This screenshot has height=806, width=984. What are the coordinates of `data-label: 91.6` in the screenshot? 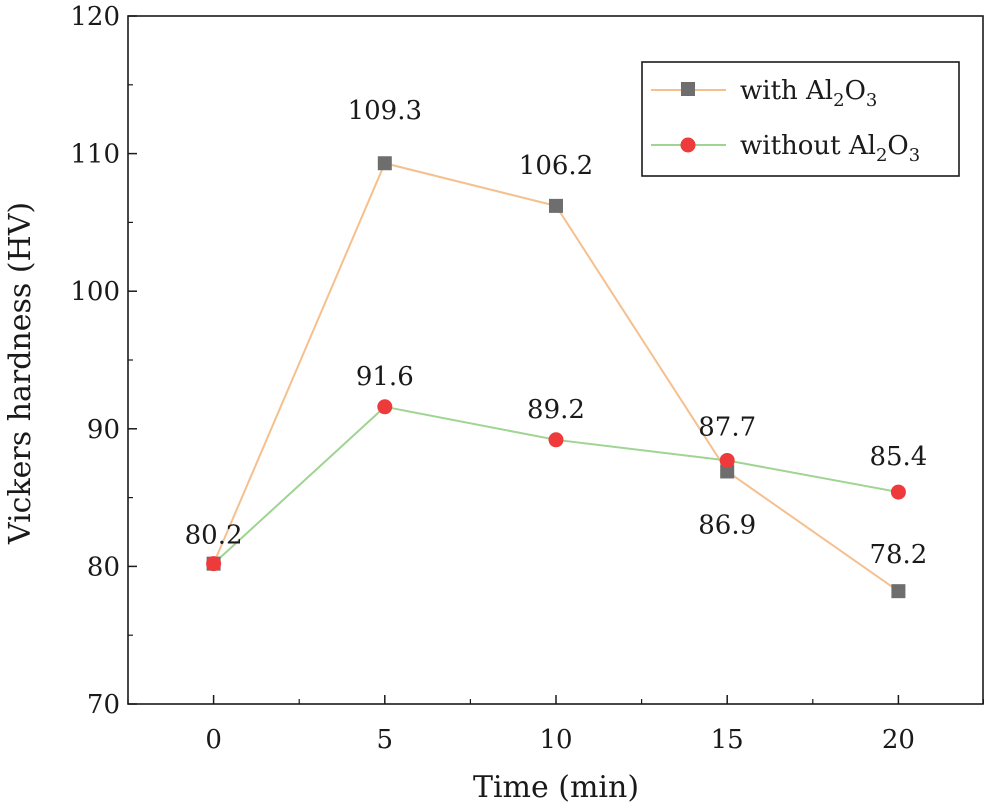 It's located at (385, 377).